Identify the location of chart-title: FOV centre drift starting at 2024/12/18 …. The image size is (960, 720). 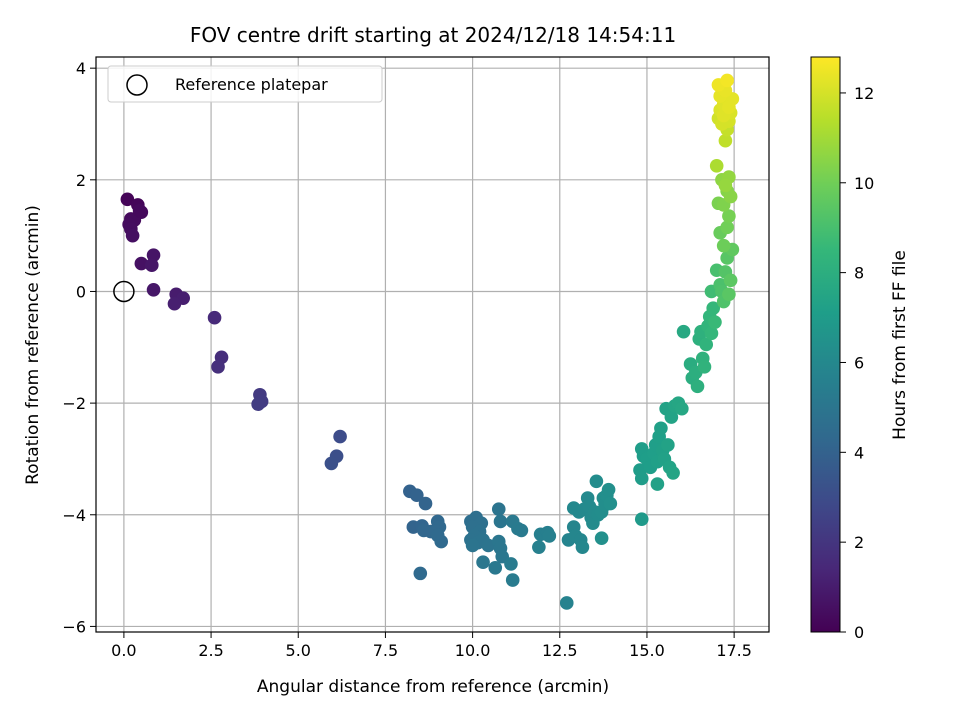
(433, 35).